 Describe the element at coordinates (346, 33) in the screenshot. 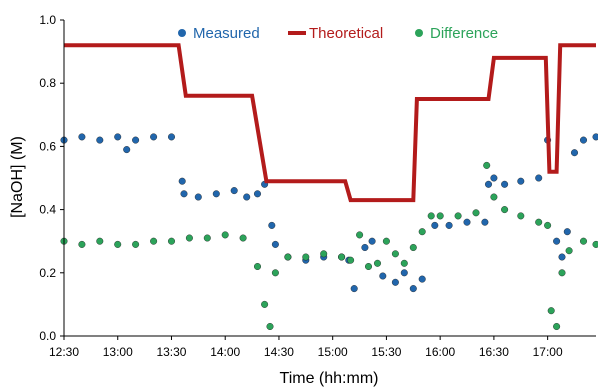

I see `legend-label-theoretical: Theoretical` at that location.